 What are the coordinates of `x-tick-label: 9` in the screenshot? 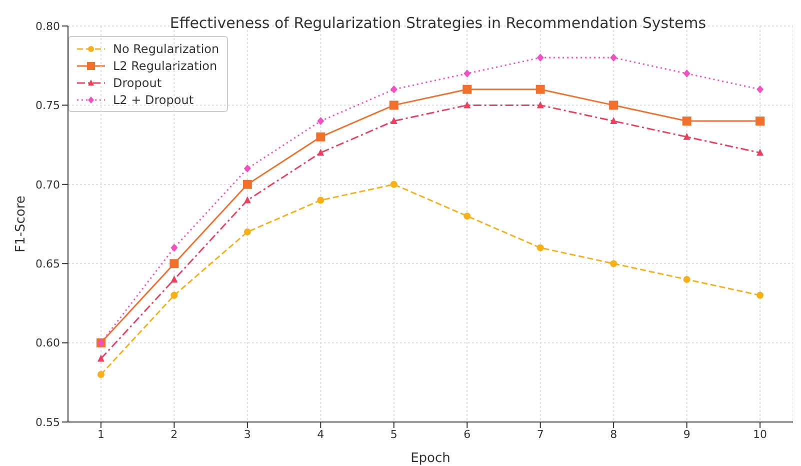 It's located at (686, 434).